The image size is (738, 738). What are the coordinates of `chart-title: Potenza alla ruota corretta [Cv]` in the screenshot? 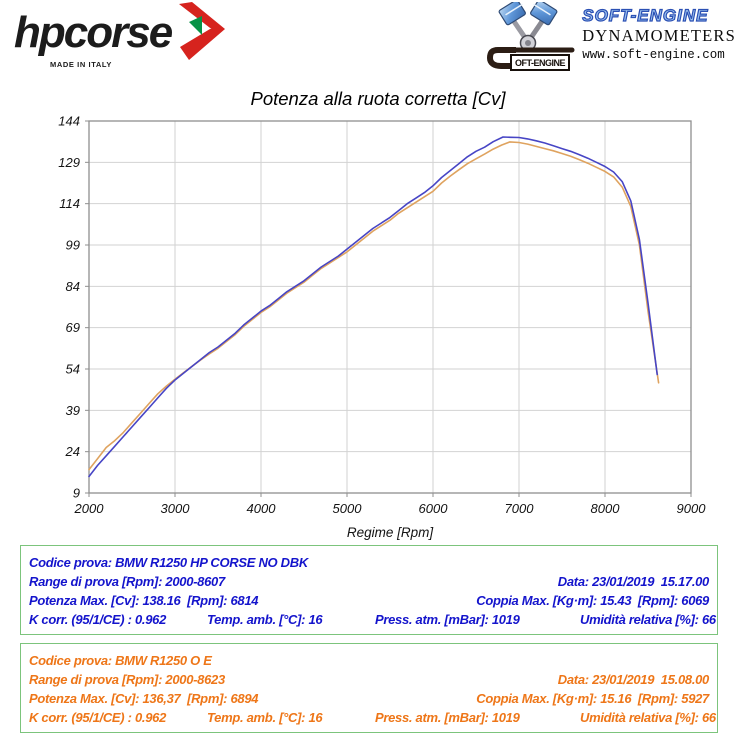 It's located at (378, 98).